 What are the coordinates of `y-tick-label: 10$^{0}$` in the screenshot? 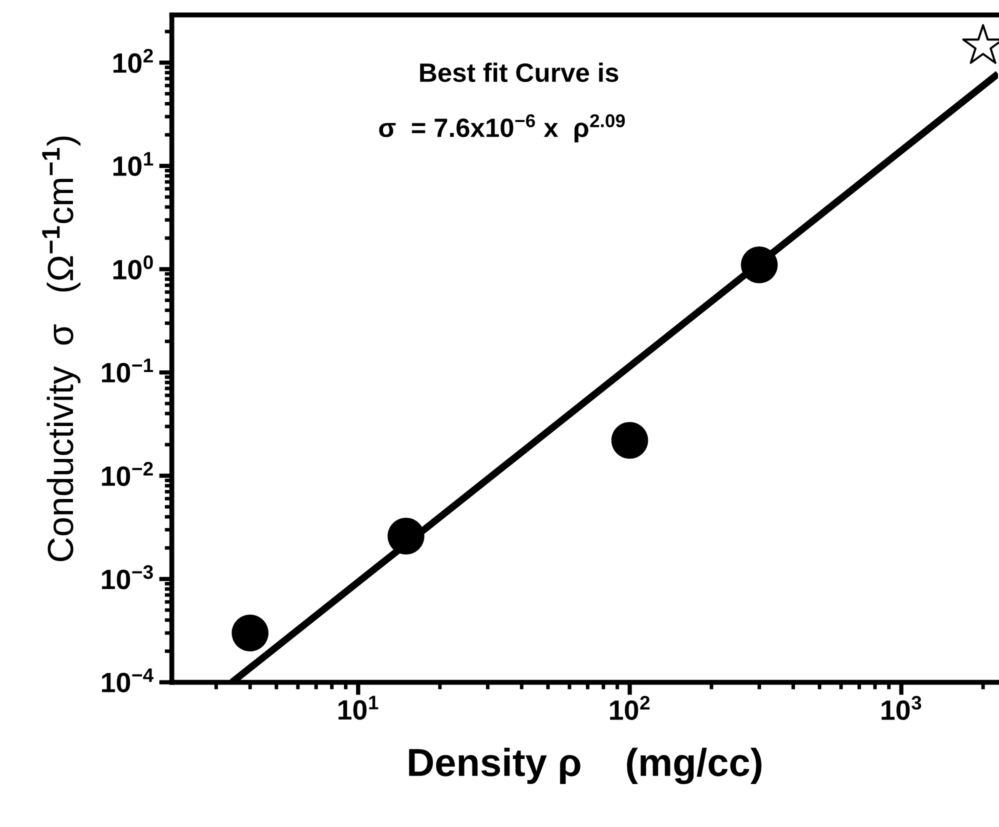 It's located at (133, 267).